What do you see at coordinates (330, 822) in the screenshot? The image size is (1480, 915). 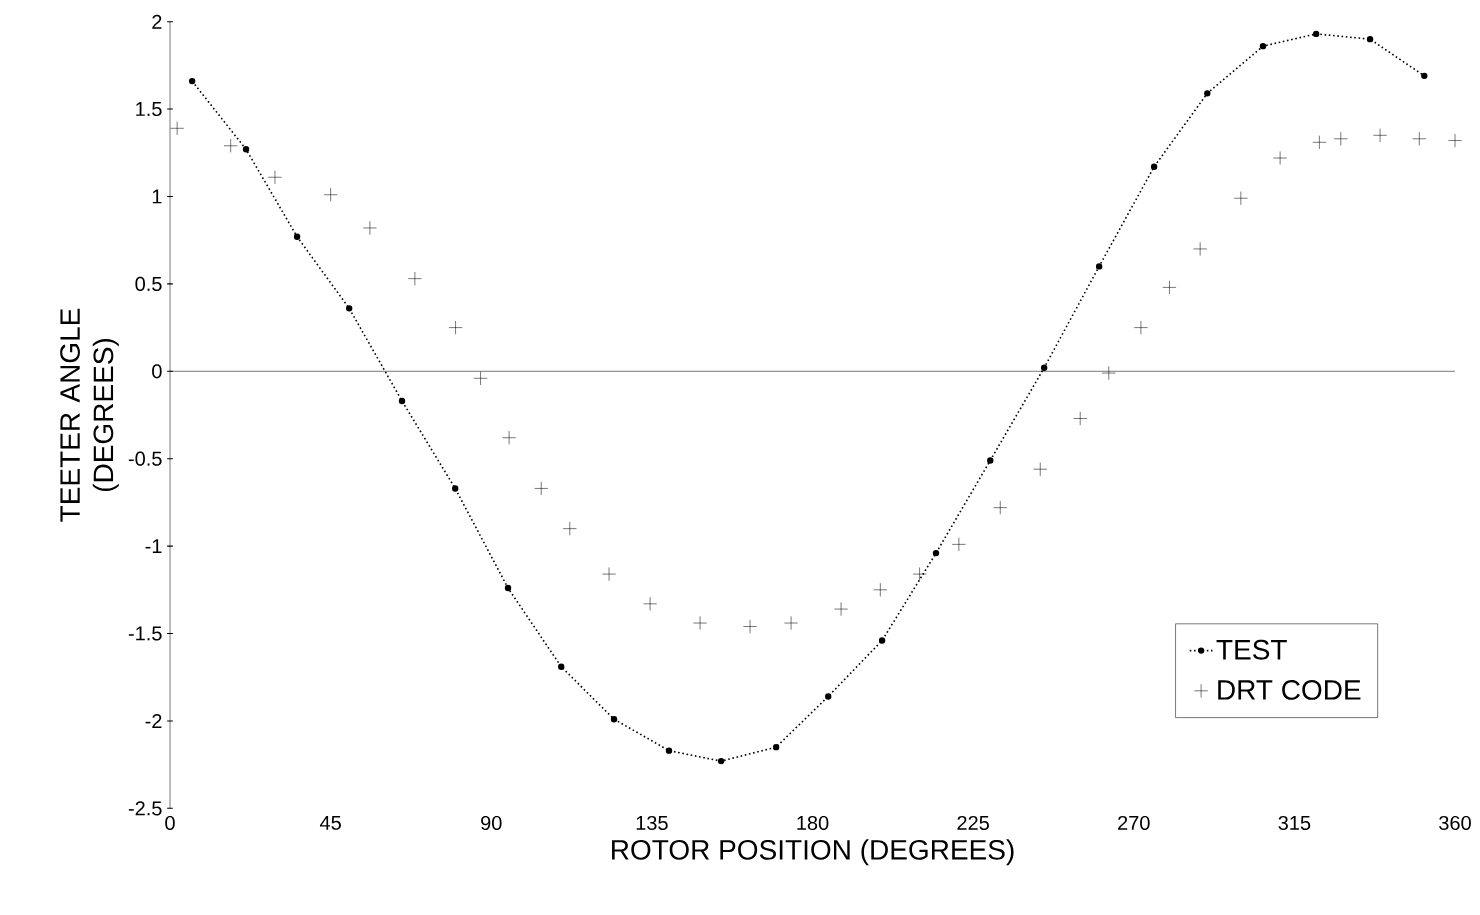 I see `x-tick-label: 45` at bounding box center [330, 822].